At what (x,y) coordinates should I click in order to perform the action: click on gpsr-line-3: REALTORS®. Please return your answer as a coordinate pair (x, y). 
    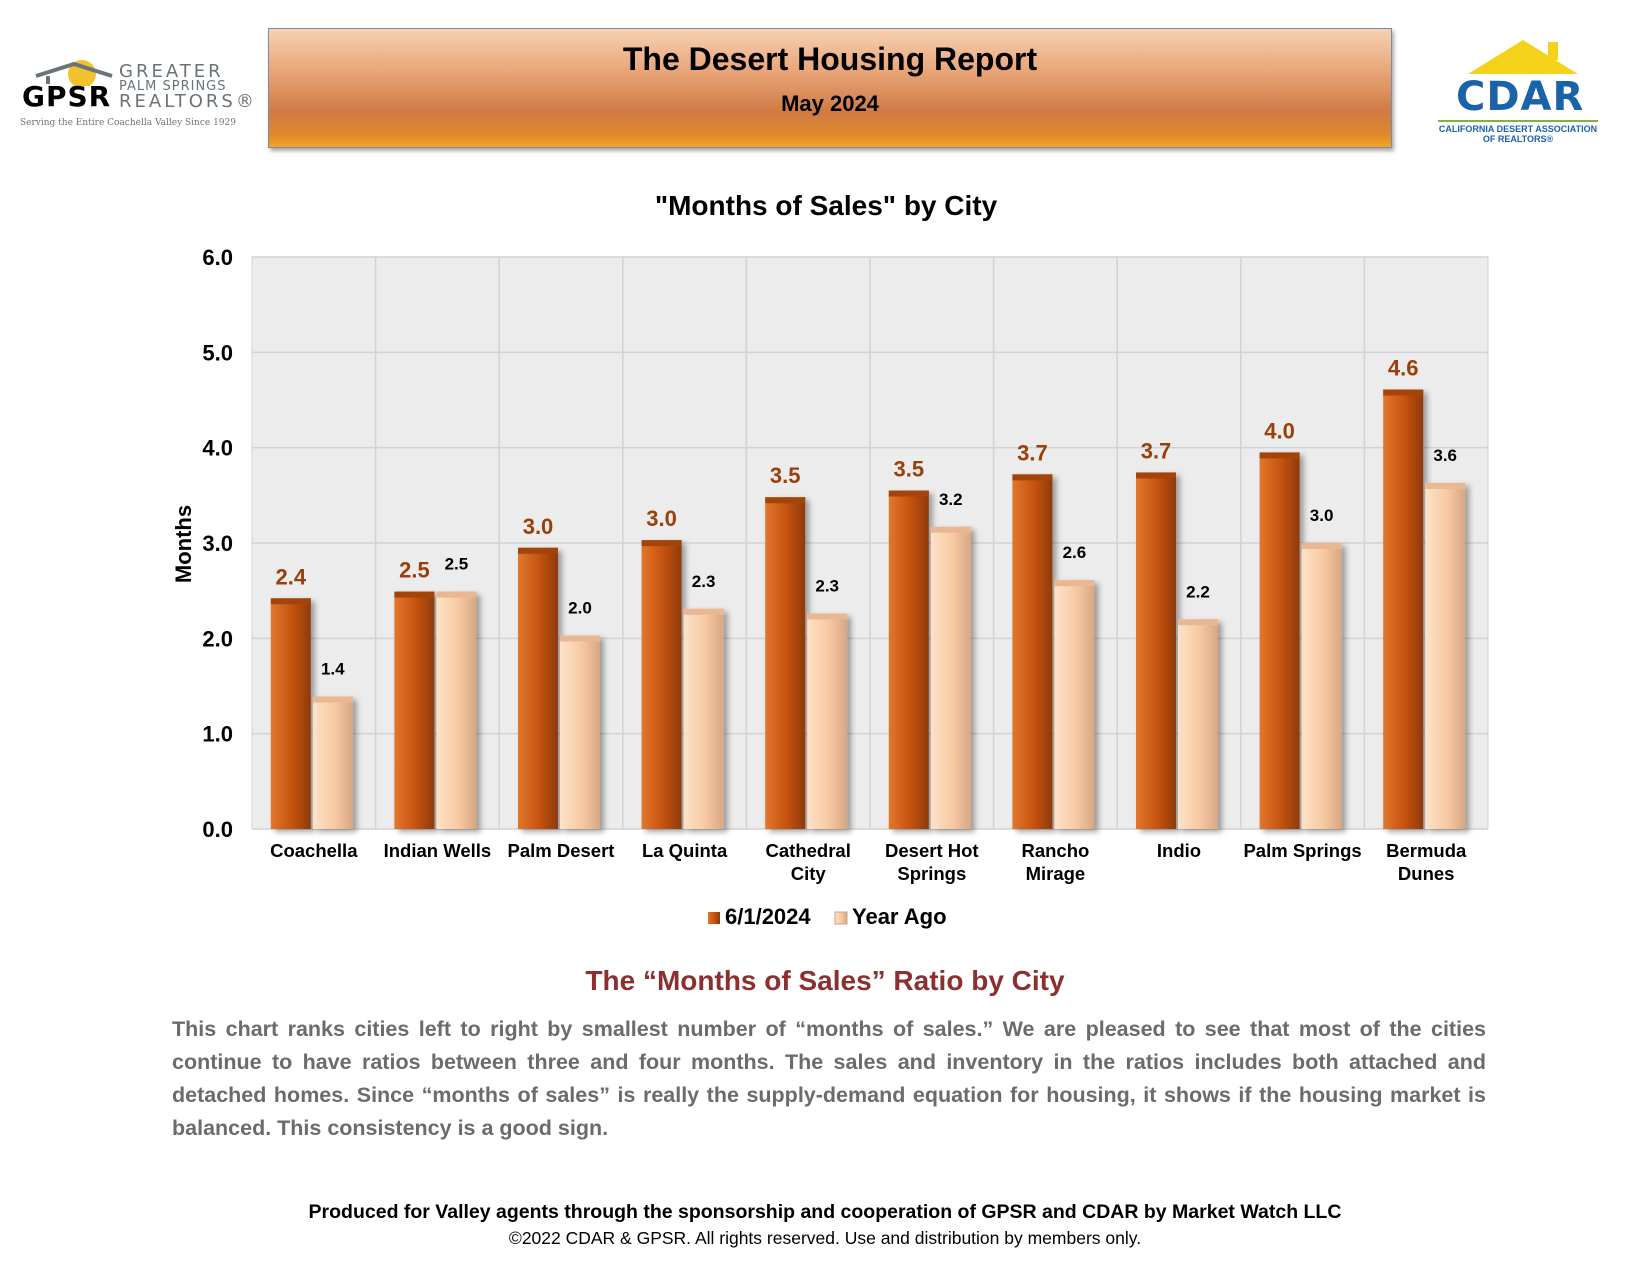
    Looking at the image, I should click on (188, 101).